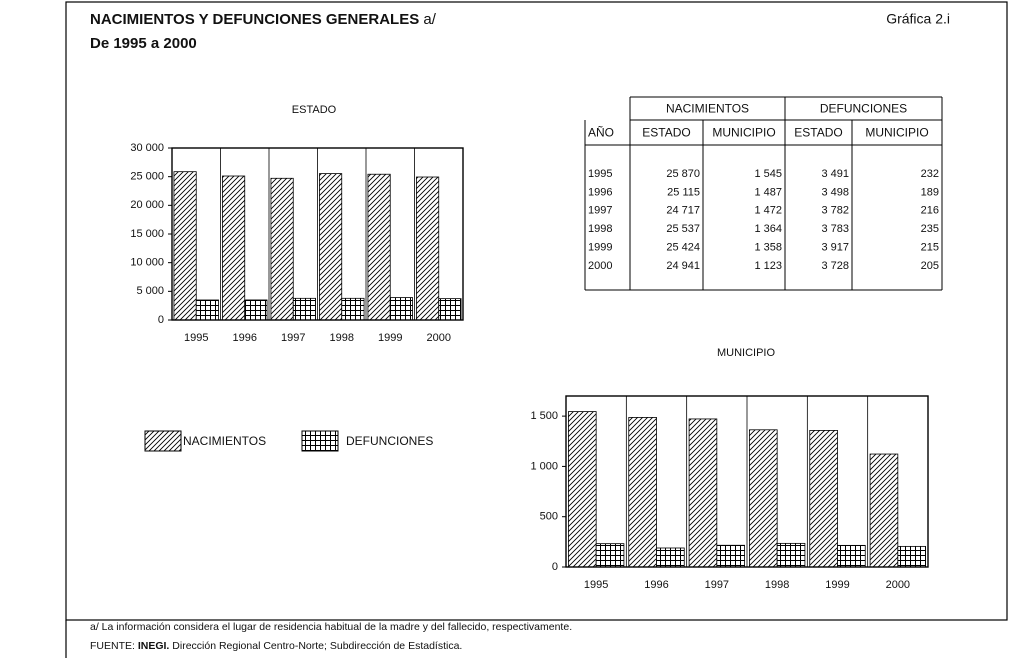 The width and height of the screenshot is (1011, 658). I want to click on title-text: NACIMIENTOS Y DEFUNCIONES GENERALES, so click(254, 19).